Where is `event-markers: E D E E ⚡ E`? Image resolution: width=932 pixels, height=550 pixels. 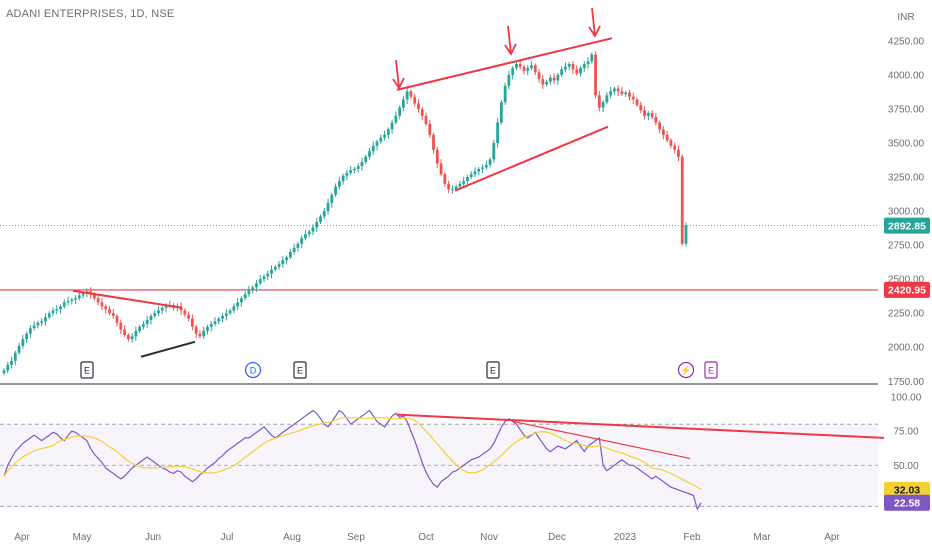 event-markers: E D E E ⚡ E is located at coordinates (399, 370).